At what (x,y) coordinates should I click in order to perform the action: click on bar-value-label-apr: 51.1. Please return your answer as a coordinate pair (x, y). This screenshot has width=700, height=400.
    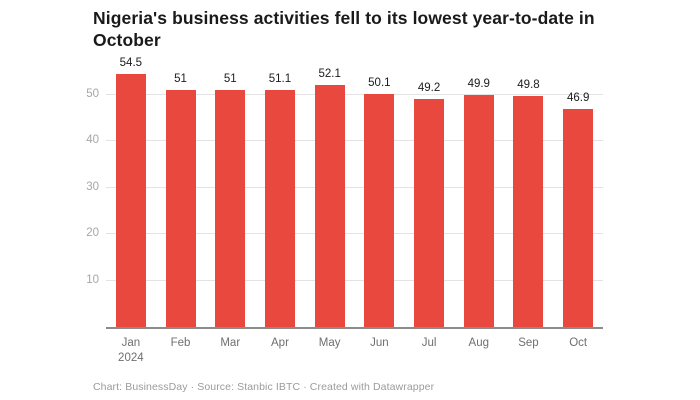
    Looking at the image, I should click on (280, 78).